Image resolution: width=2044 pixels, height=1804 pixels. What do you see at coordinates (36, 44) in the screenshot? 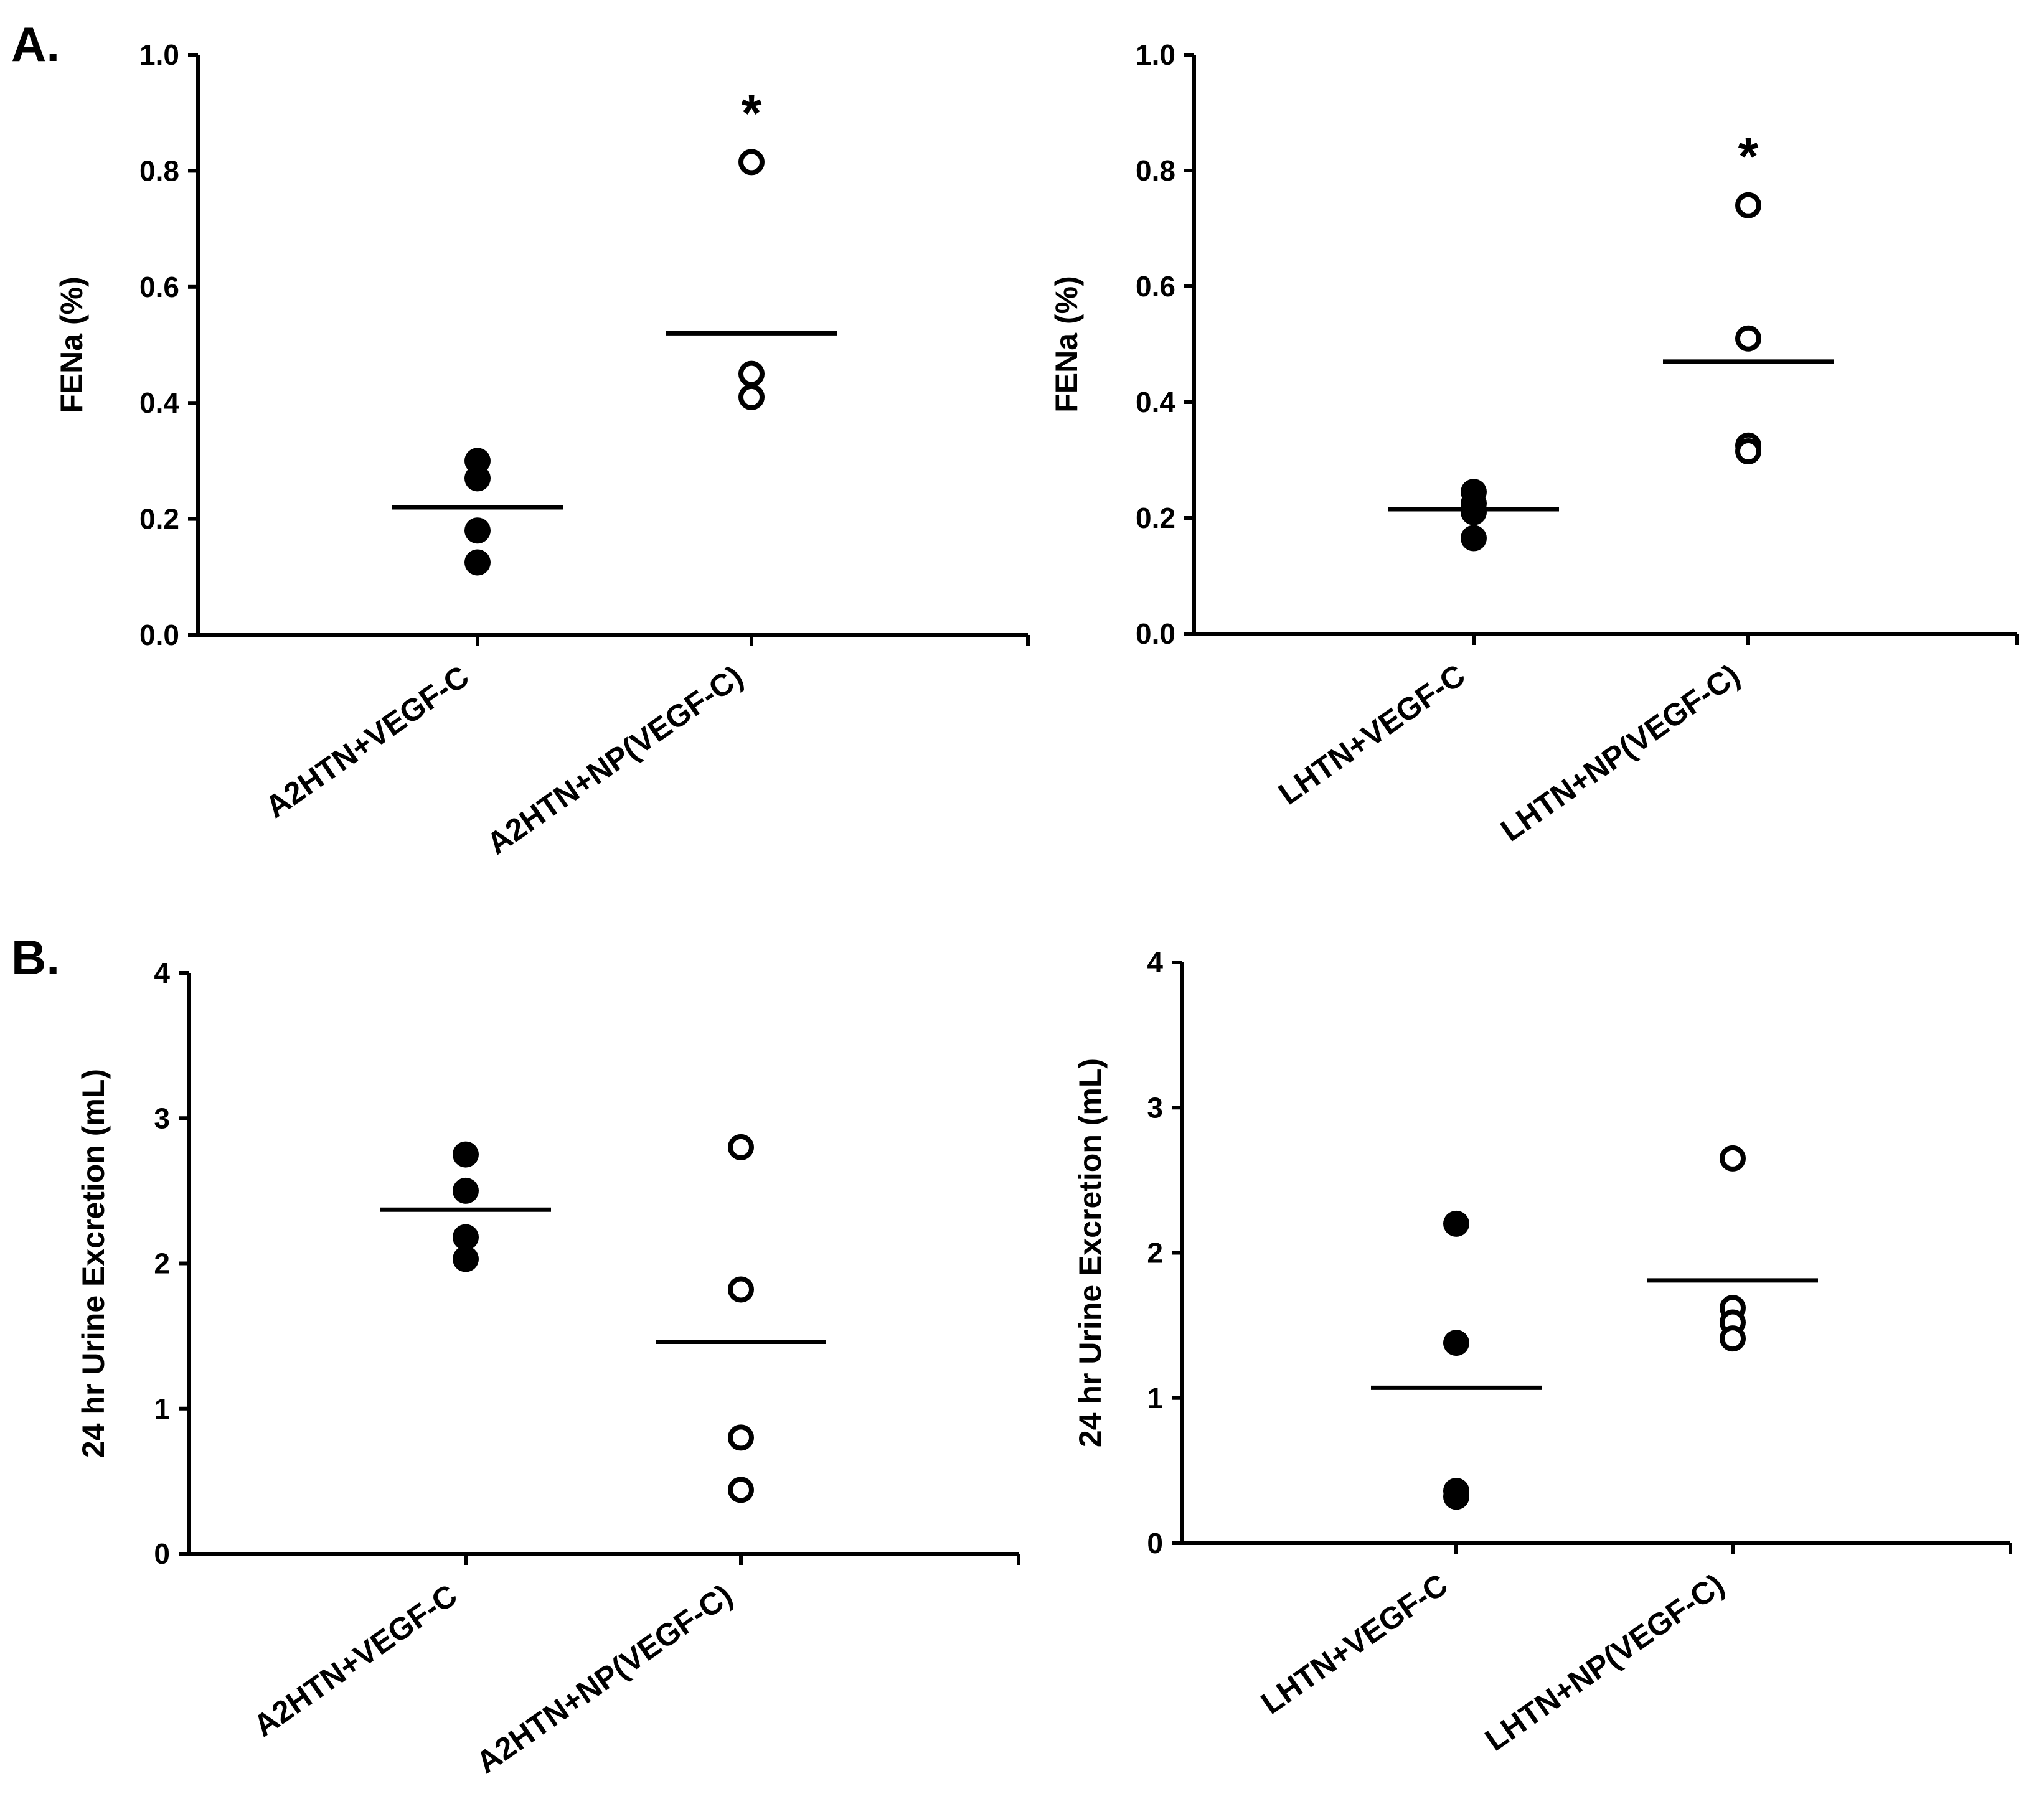
I see `panel-label-a: A.` at bounding box center [36, 44].